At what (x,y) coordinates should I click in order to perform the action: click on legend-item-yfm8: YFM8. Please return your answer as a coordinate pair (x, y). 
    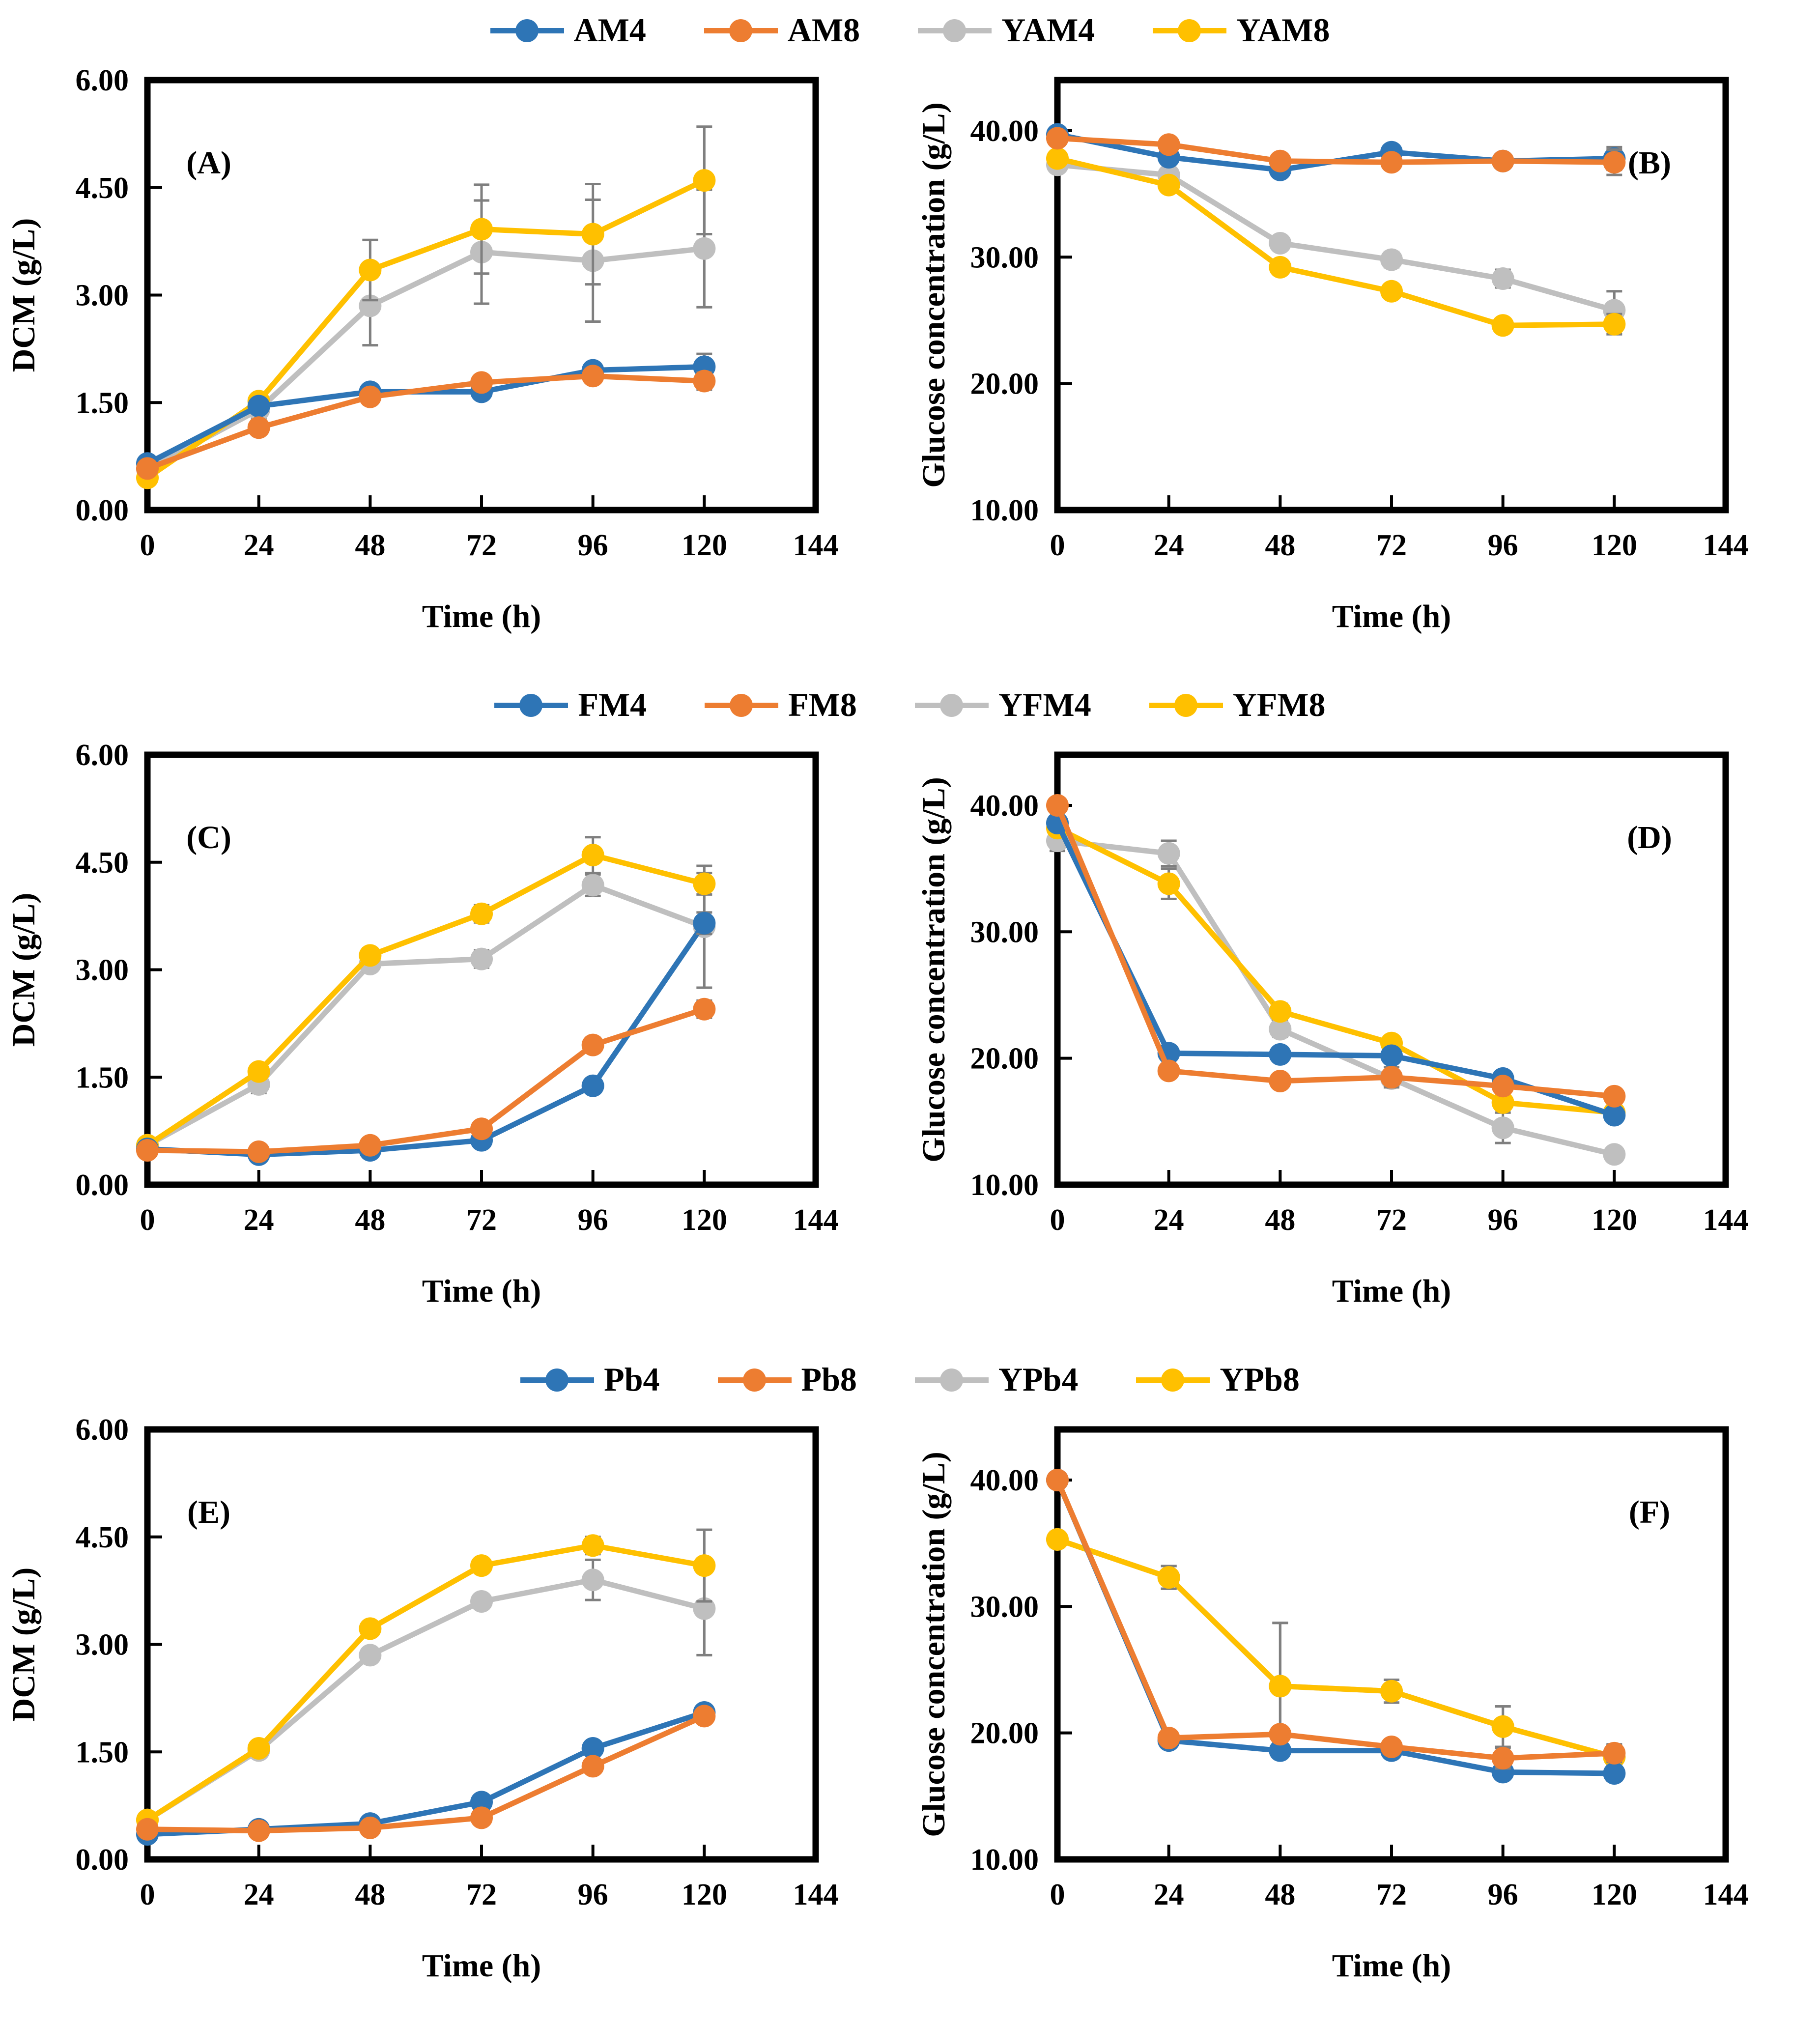
    Looking at the image, I should click on (1237, 705).